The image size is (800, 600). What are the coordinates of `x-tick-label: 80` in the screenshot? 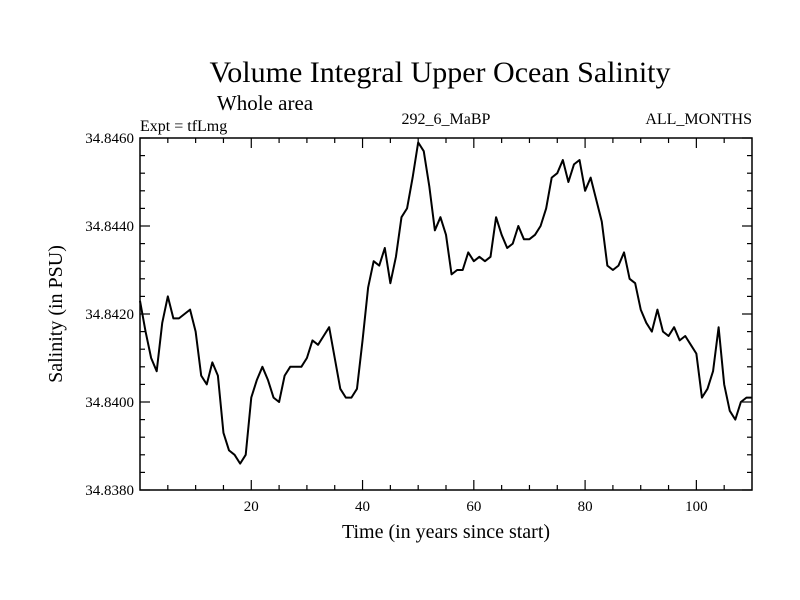 It's located at (585, 507).